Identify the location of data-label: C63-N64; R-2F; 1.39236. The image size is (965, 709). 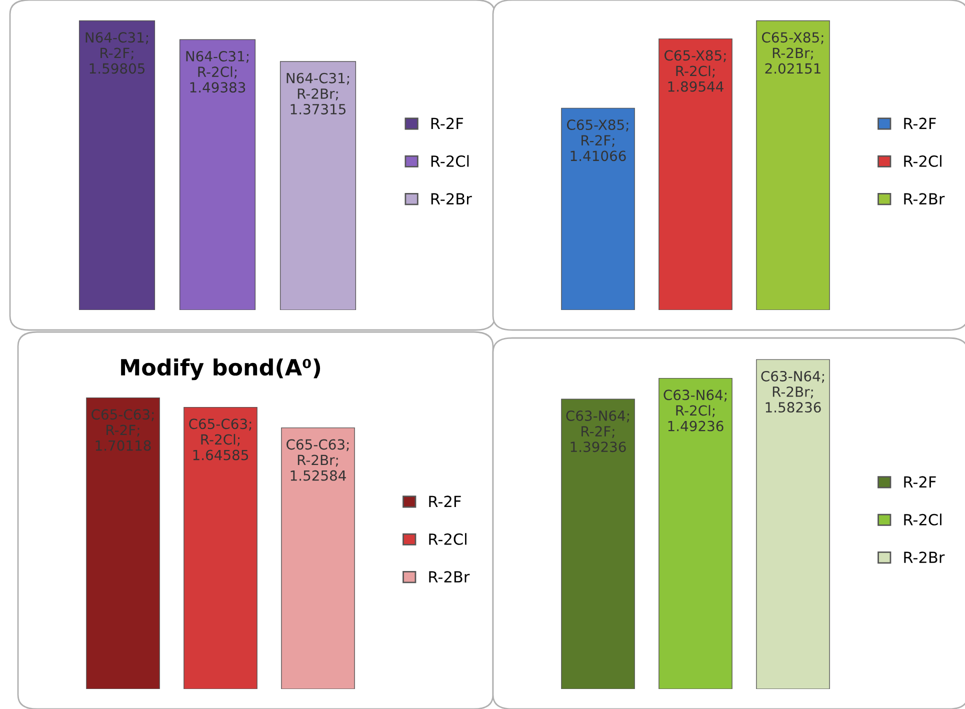
(597, 431).